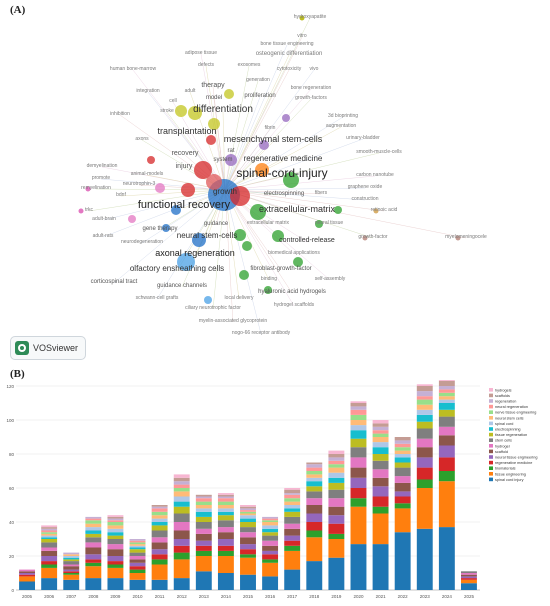 The height and width of the screenshot is (606, 550). Describe the element at coordinates (270, 128) in the screenshot. I see `network-term-label: fibrin` at that location.